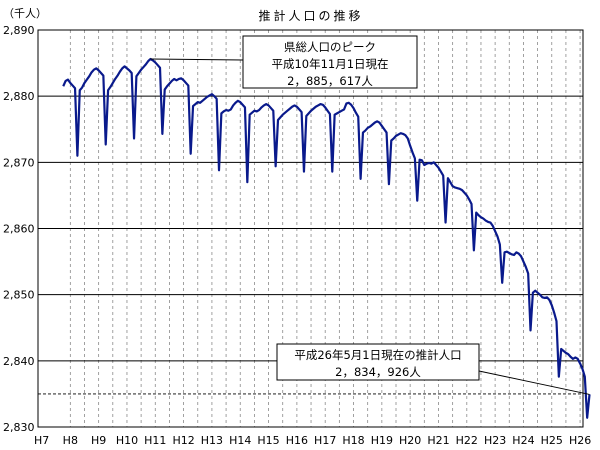  I want to click on x-tick-label: H9, so click(98, 440).